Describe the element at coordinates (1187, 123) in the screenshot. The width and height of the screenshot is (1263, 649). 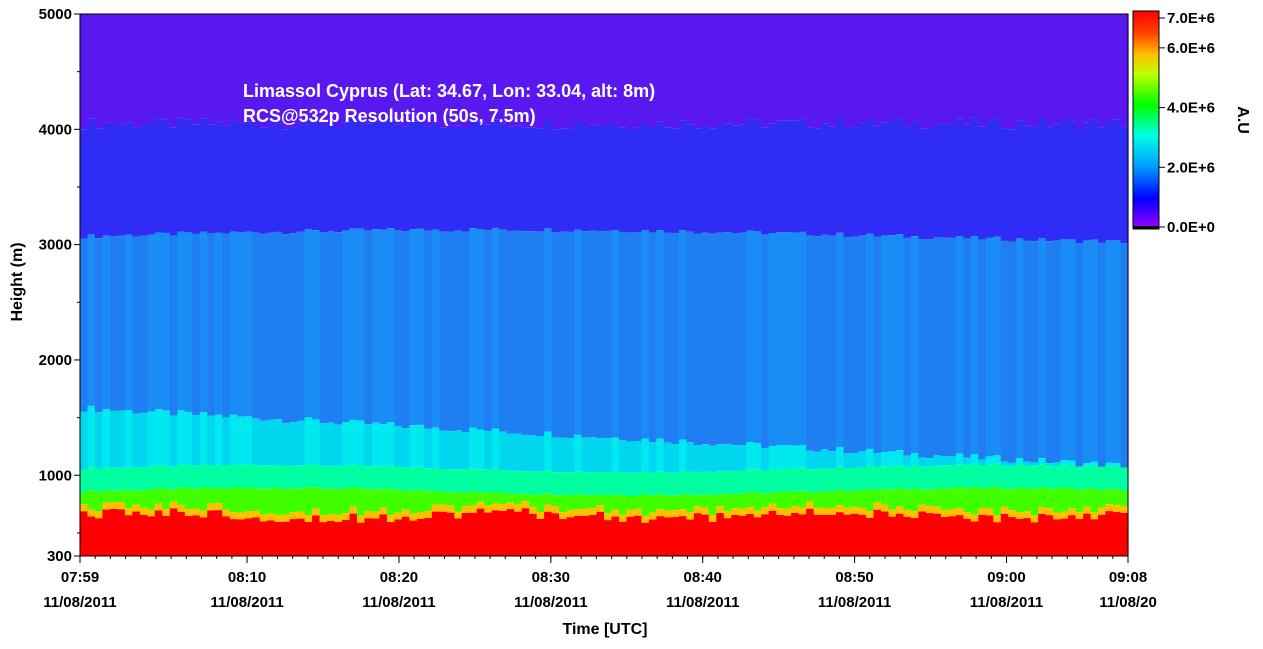
I see `colorbar-ticks: 7.0E+6 6.0E+6 4.0E+6 2.0E+6 0.0E+0` at that location.